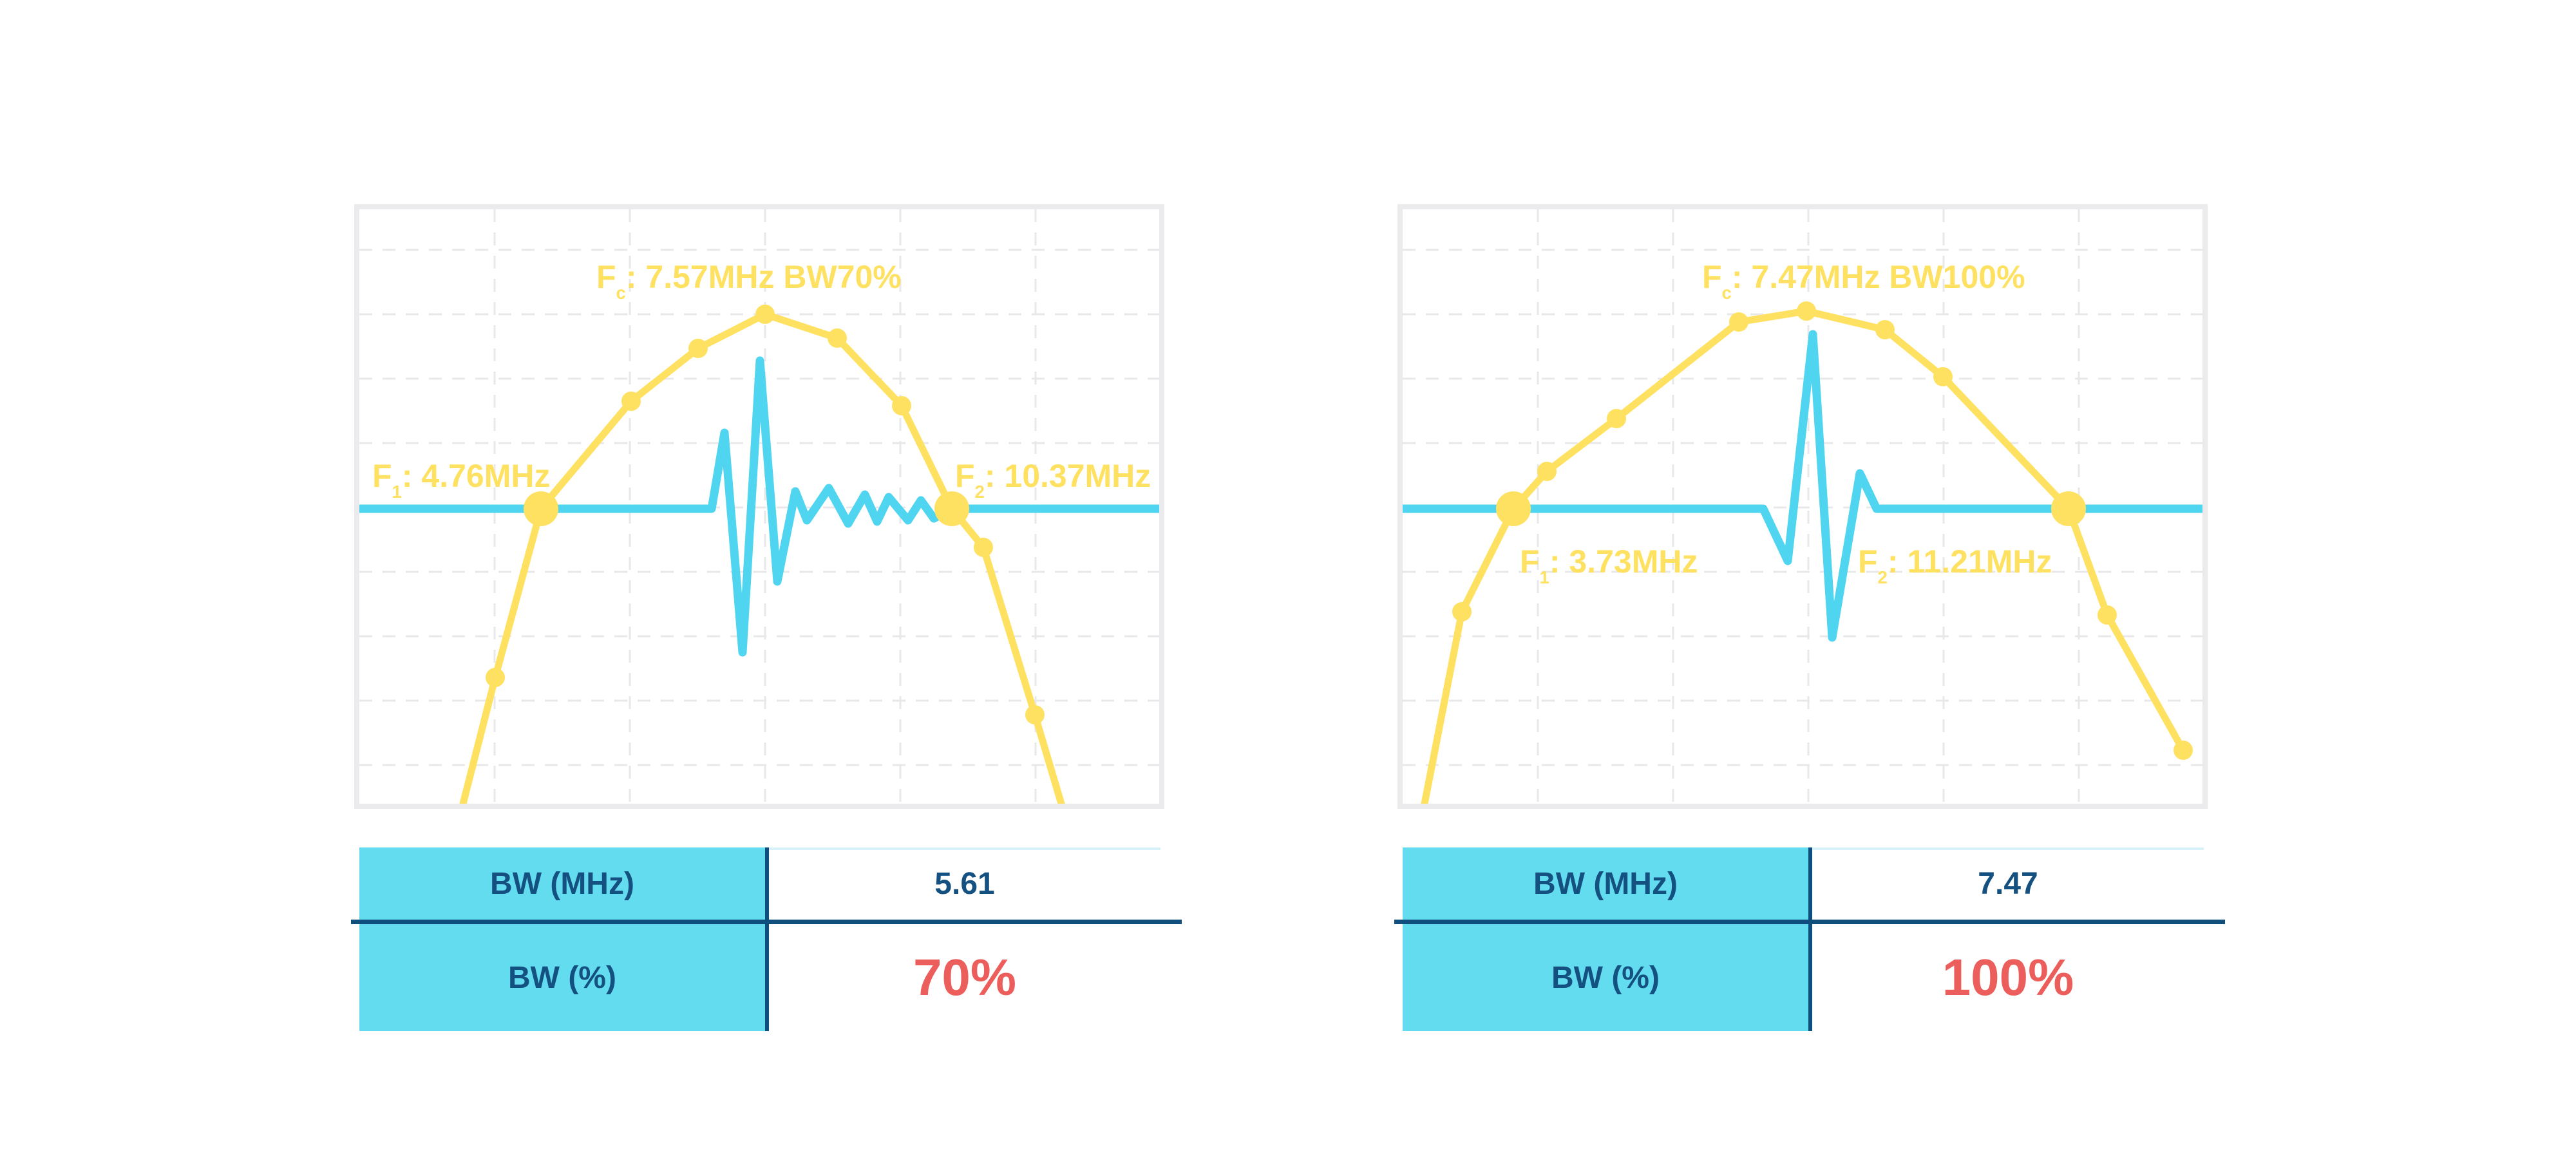 The width and height of the screenshot is (2576, 1154). I want to click on f1-annotation: F1: 4.76MHz, so click(462, 480).